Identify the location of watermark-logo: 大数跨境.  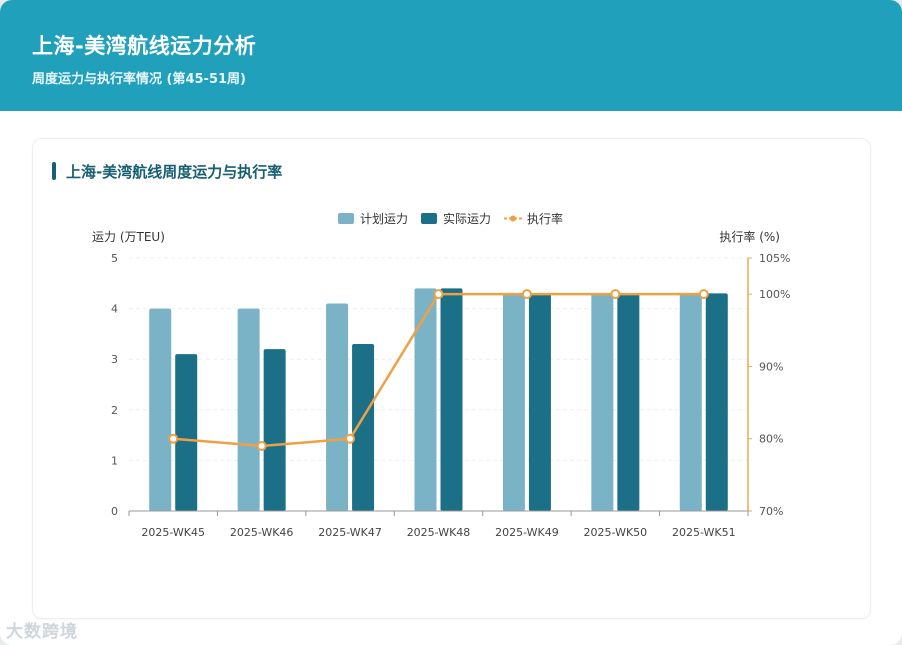
(42, 632).